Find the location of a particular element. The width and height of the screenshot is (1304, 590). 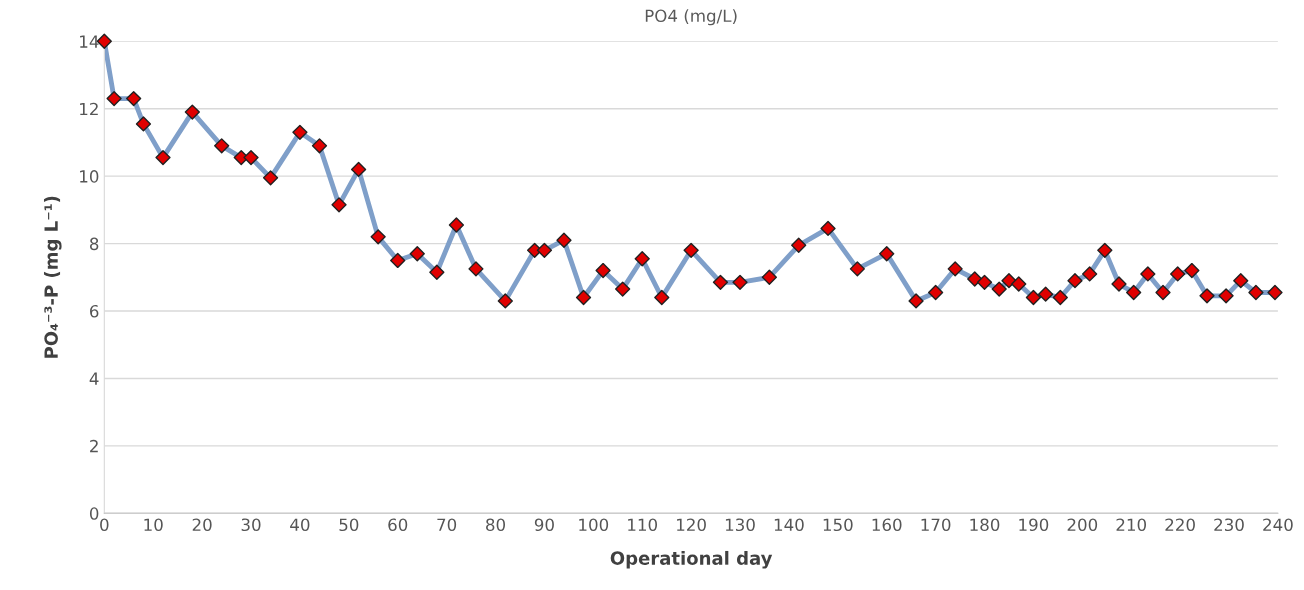

x-tick-label: 170 is located at coordinates (936, 525).